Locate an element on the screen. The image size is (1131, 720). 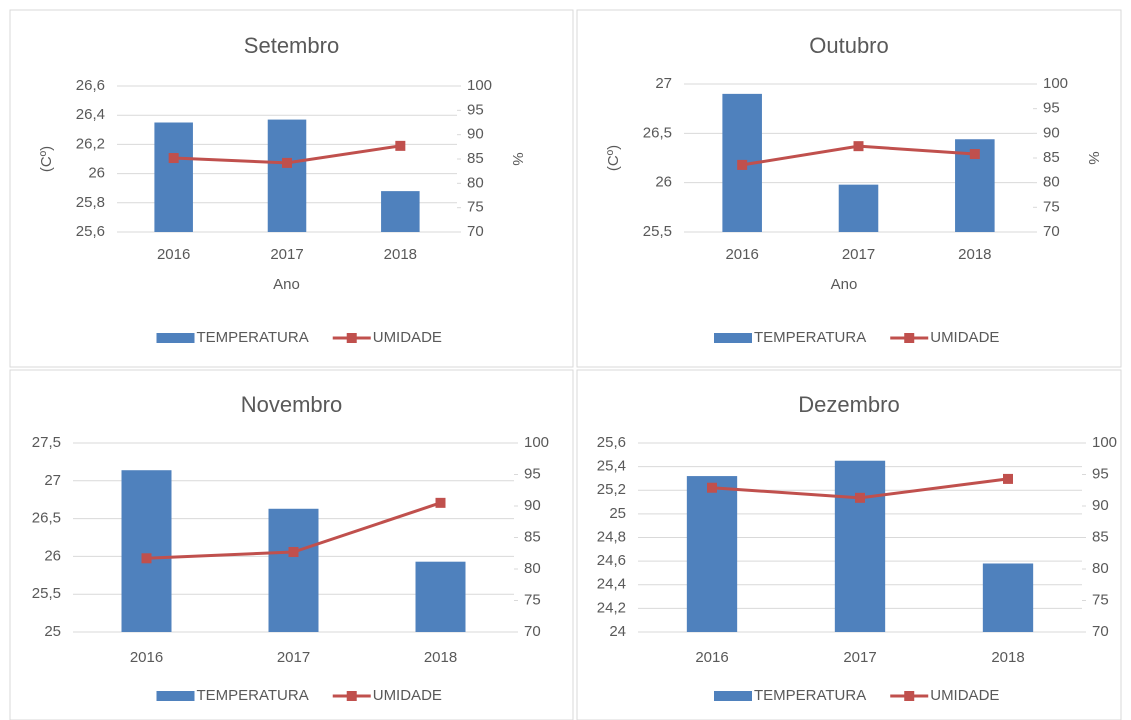
y-tick-label: 26,4 is located at coordinates (90, 114).